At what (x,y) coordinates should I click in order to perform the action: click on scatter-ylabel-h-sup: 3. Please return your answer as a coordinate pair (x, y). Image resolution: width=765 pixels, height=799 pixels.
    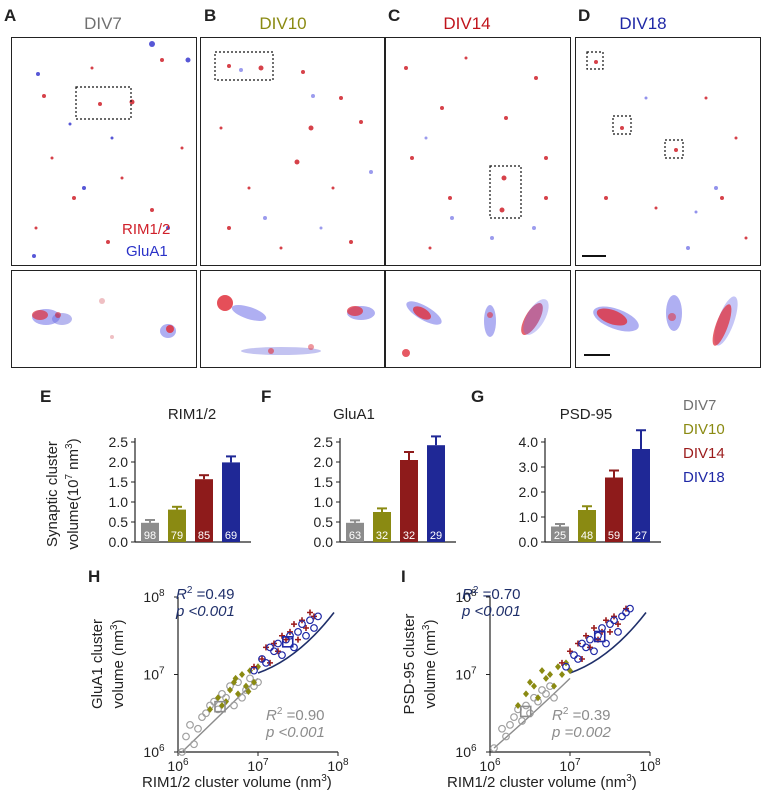
    Looking at the image, I should click on (114, 627).